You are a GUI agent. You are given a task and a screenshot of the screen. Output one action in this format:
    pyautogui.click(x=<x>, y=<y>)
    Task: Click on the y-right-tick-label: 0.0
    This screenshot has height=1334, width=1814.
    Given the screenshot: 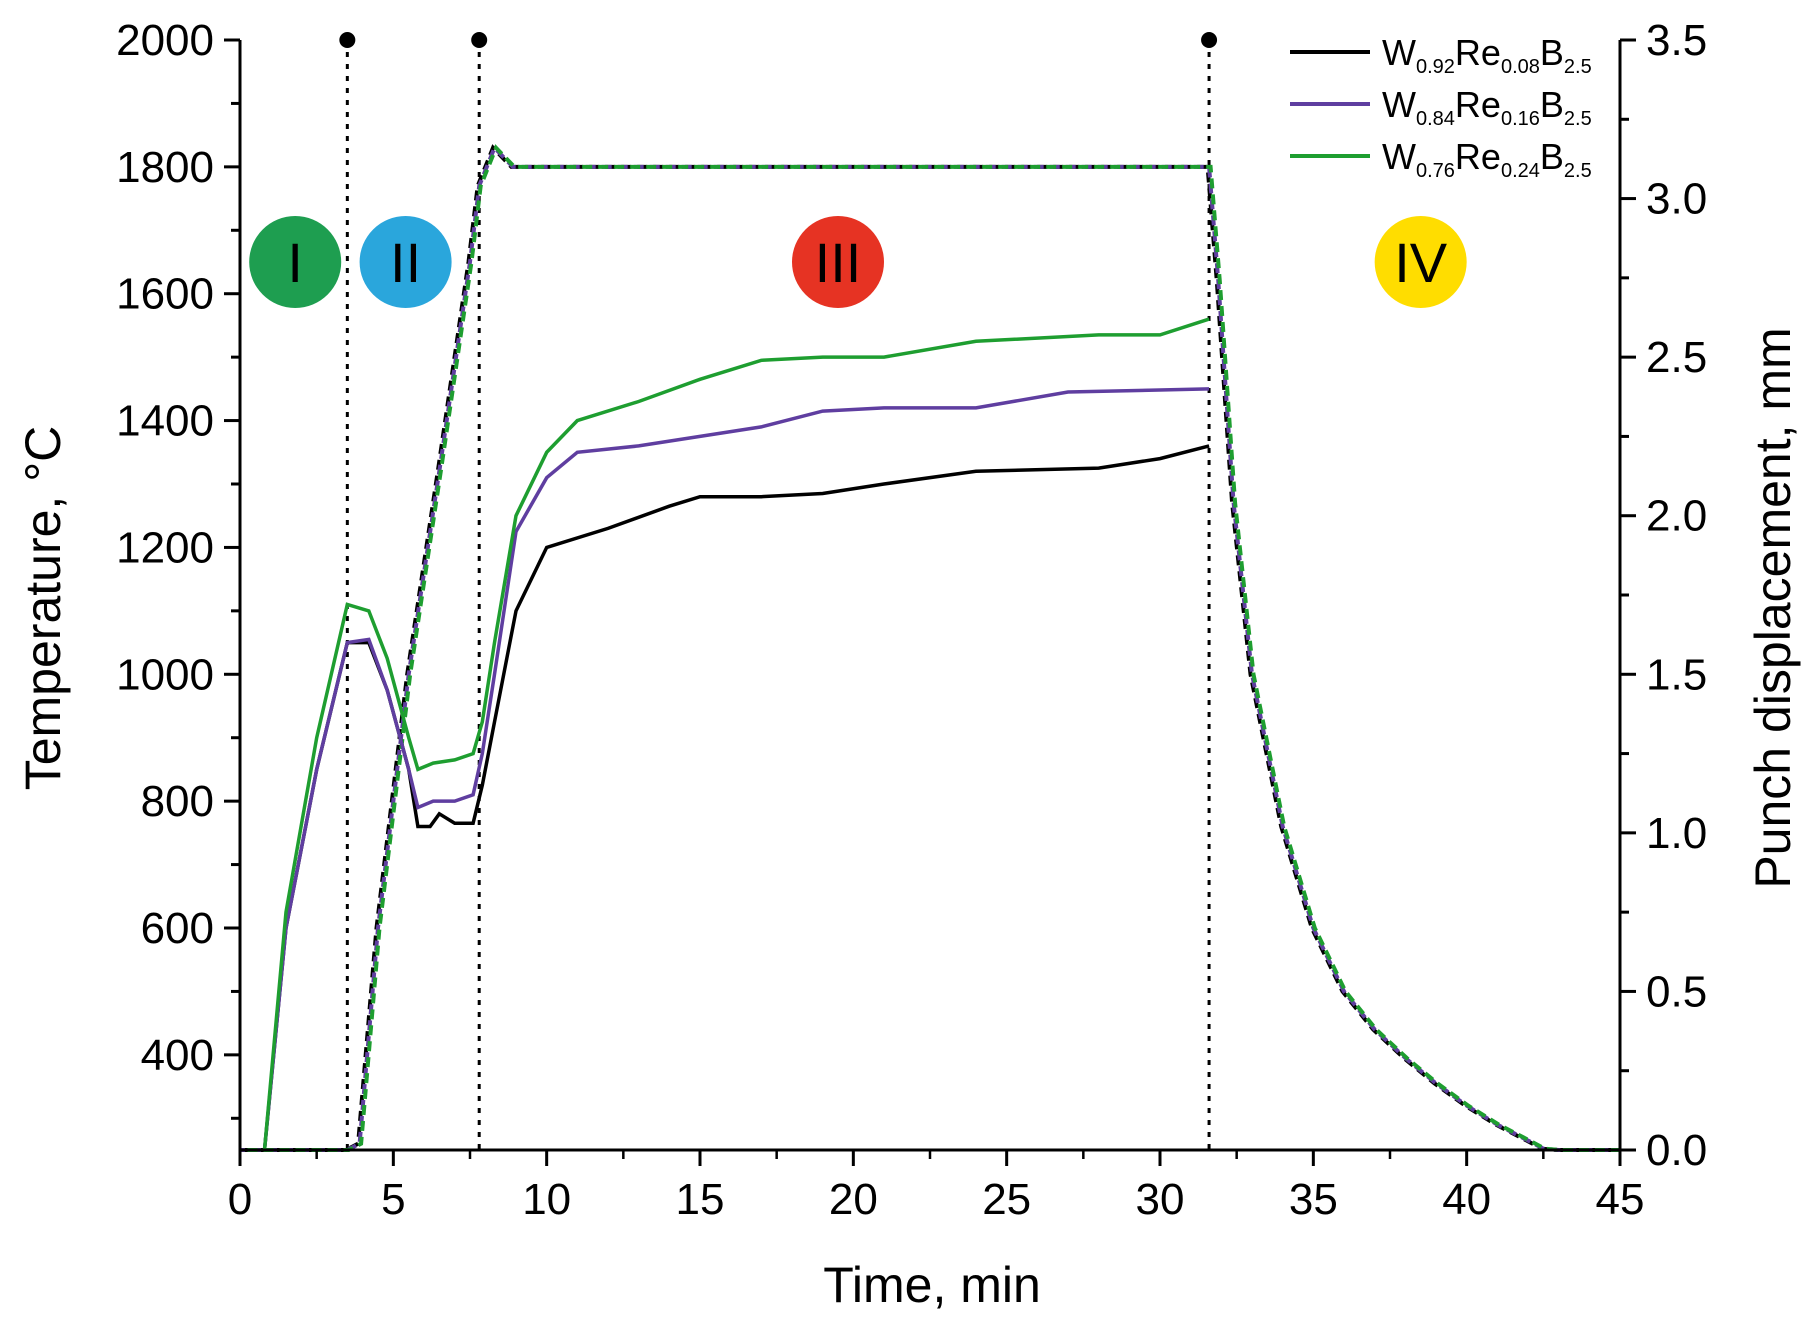 What is the action you would take?
    pyautogui.click(x=1676, y=1150)
    